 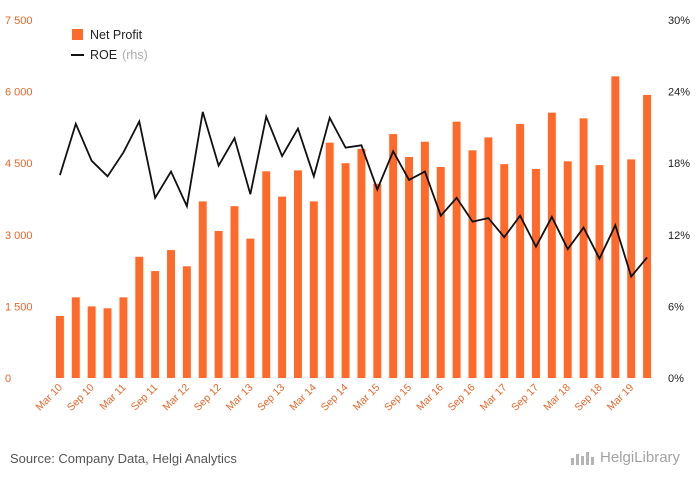 I want to click on x-tick-label: Mar 10, so click(x=49, y=398).